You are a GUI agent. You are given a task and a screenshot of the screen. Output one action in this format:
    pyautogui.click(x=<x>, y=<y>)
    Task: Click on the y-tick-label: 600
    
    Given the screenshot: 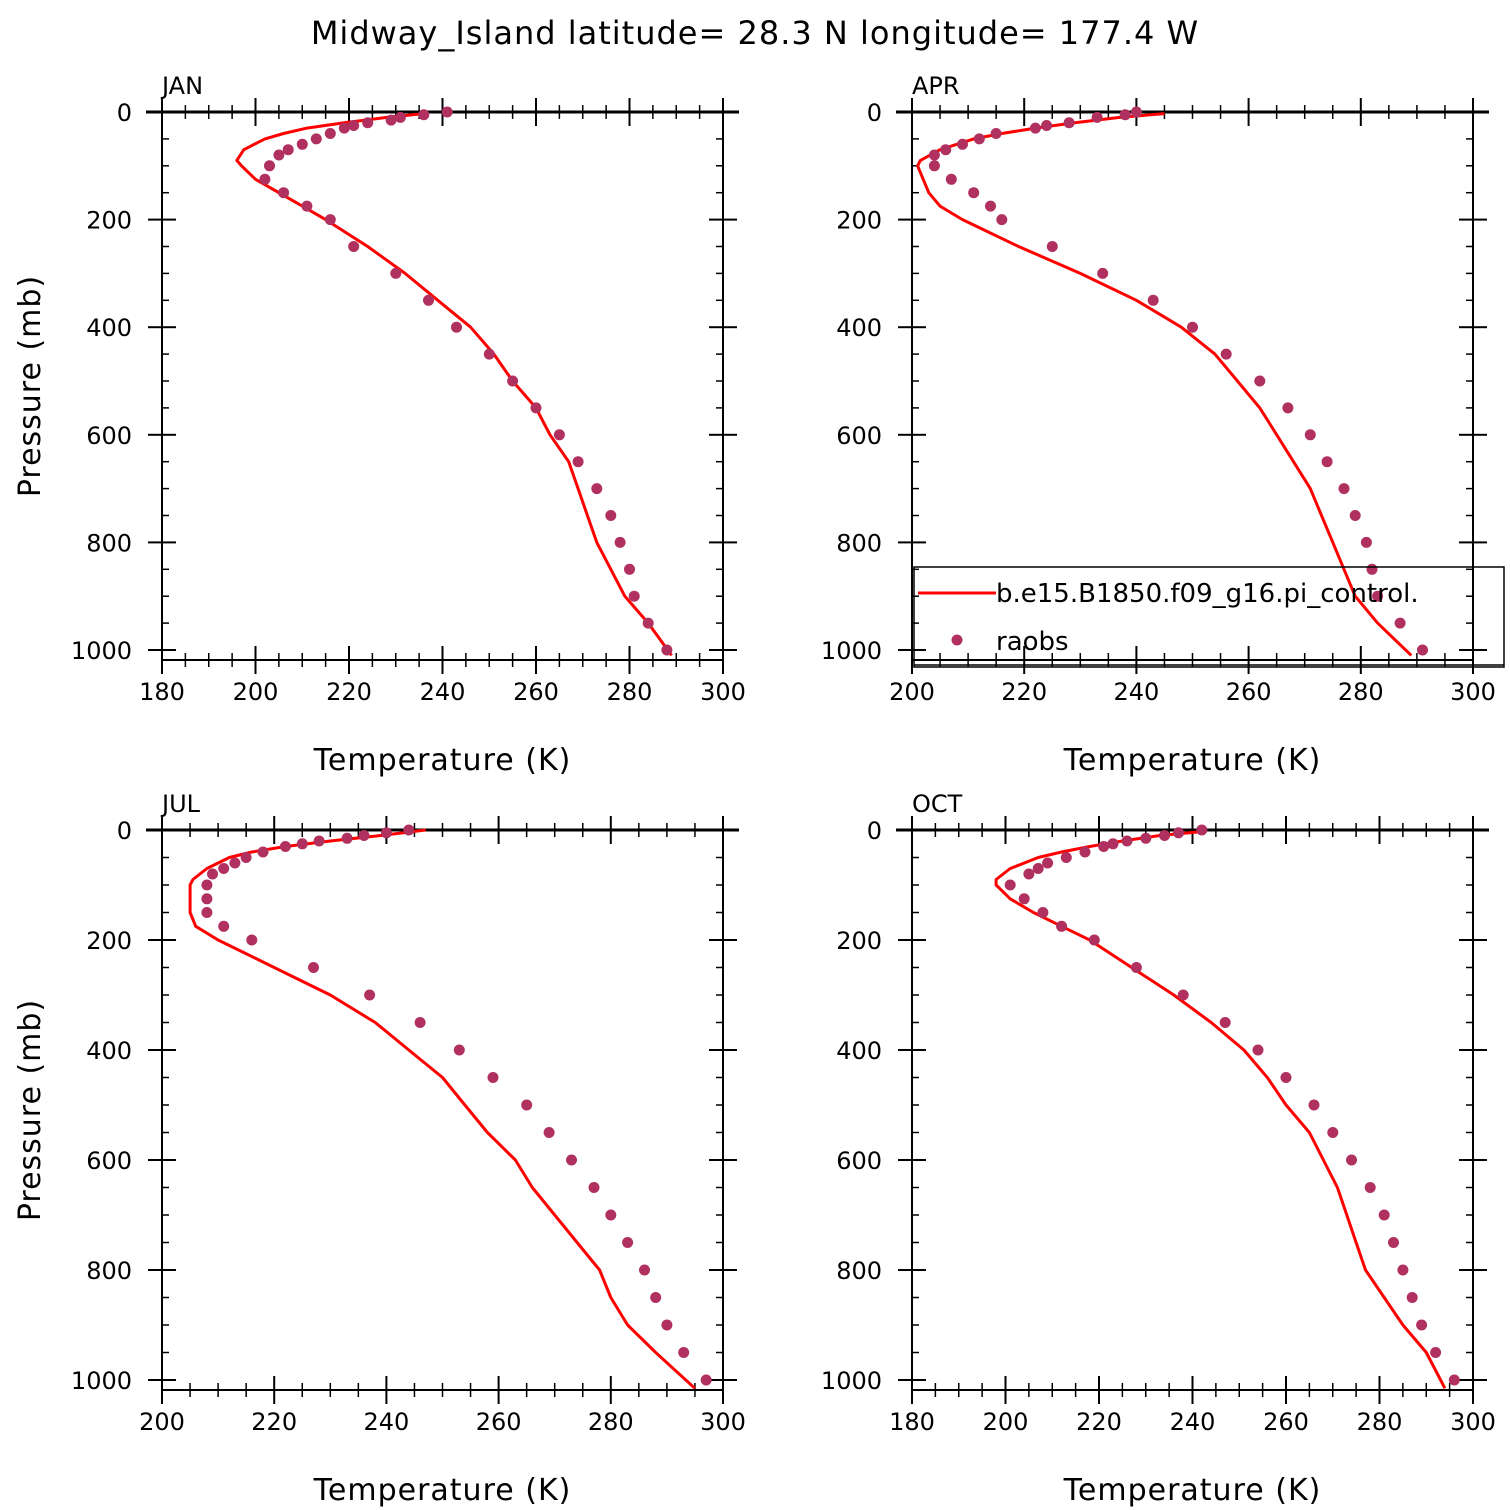 What is the action you would take?
    pyautogui.click(x=109, y=436)
    